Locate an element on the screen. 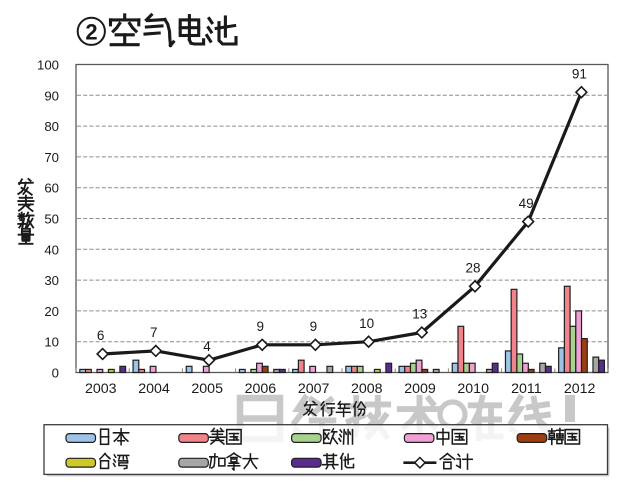 The width and height of the screenshot is (630, 500). svg-text: 4 is located at coordinates (207, 346).